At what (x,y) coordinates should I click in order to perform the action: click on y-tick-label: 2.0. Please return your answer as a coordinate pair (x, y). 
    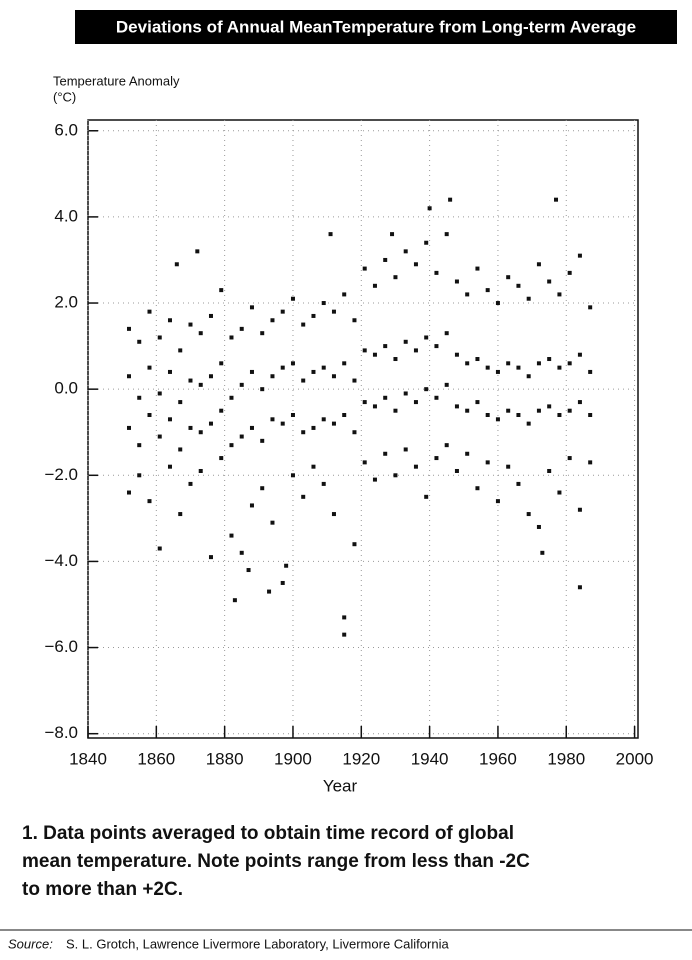
    Looking at the image, I should click on (66, 302).